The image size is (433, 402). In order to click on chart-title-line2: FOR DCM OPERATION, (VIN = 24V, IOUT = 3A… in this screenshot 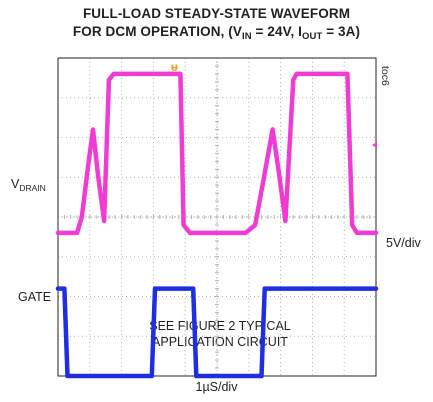, I will do `click(216, 33)`.